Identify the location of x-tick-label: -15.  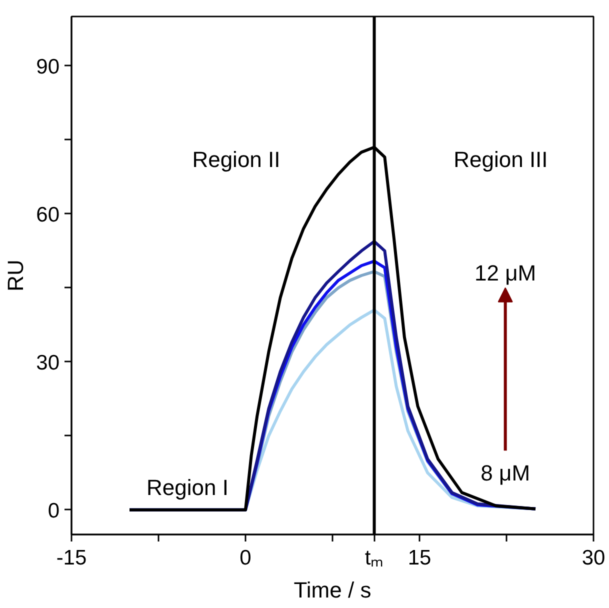
(71, 558).